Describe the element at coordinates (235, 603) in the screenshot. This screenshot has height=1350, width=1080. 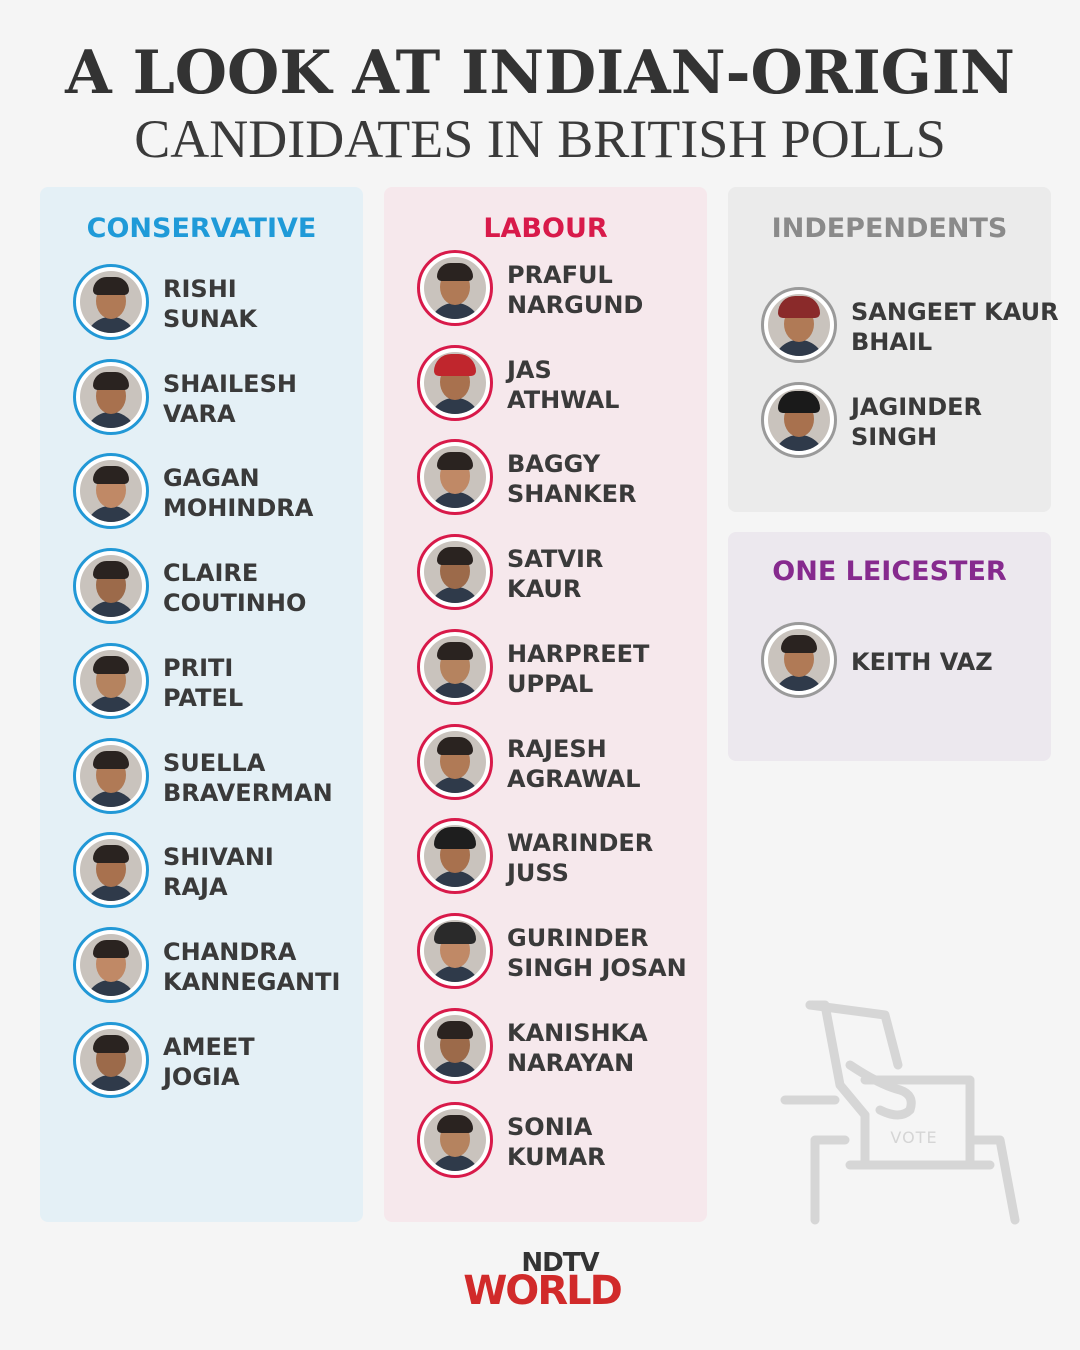
I see `candidate-name-line2: COUTINHO` at that location.